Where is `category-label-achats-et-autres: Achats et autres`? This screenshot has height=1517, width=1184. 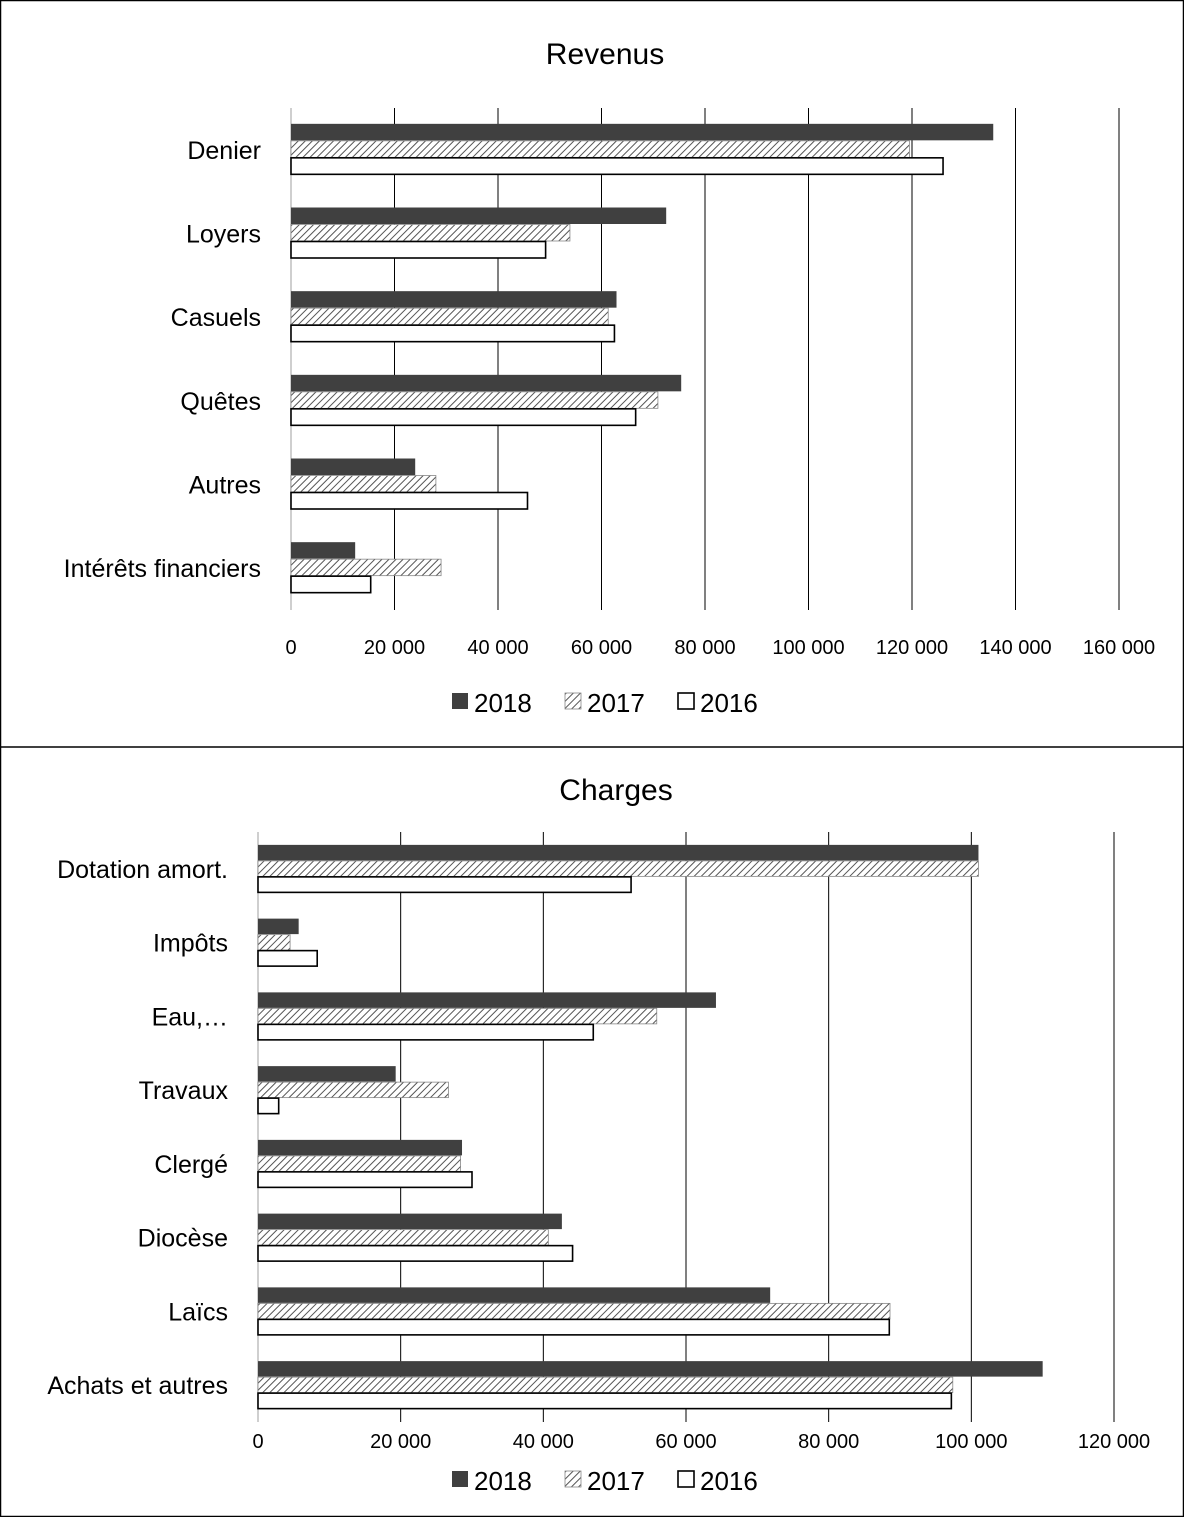
category-label-achats-et-autres: Achats et autres is located at coordinates (137, 1386).